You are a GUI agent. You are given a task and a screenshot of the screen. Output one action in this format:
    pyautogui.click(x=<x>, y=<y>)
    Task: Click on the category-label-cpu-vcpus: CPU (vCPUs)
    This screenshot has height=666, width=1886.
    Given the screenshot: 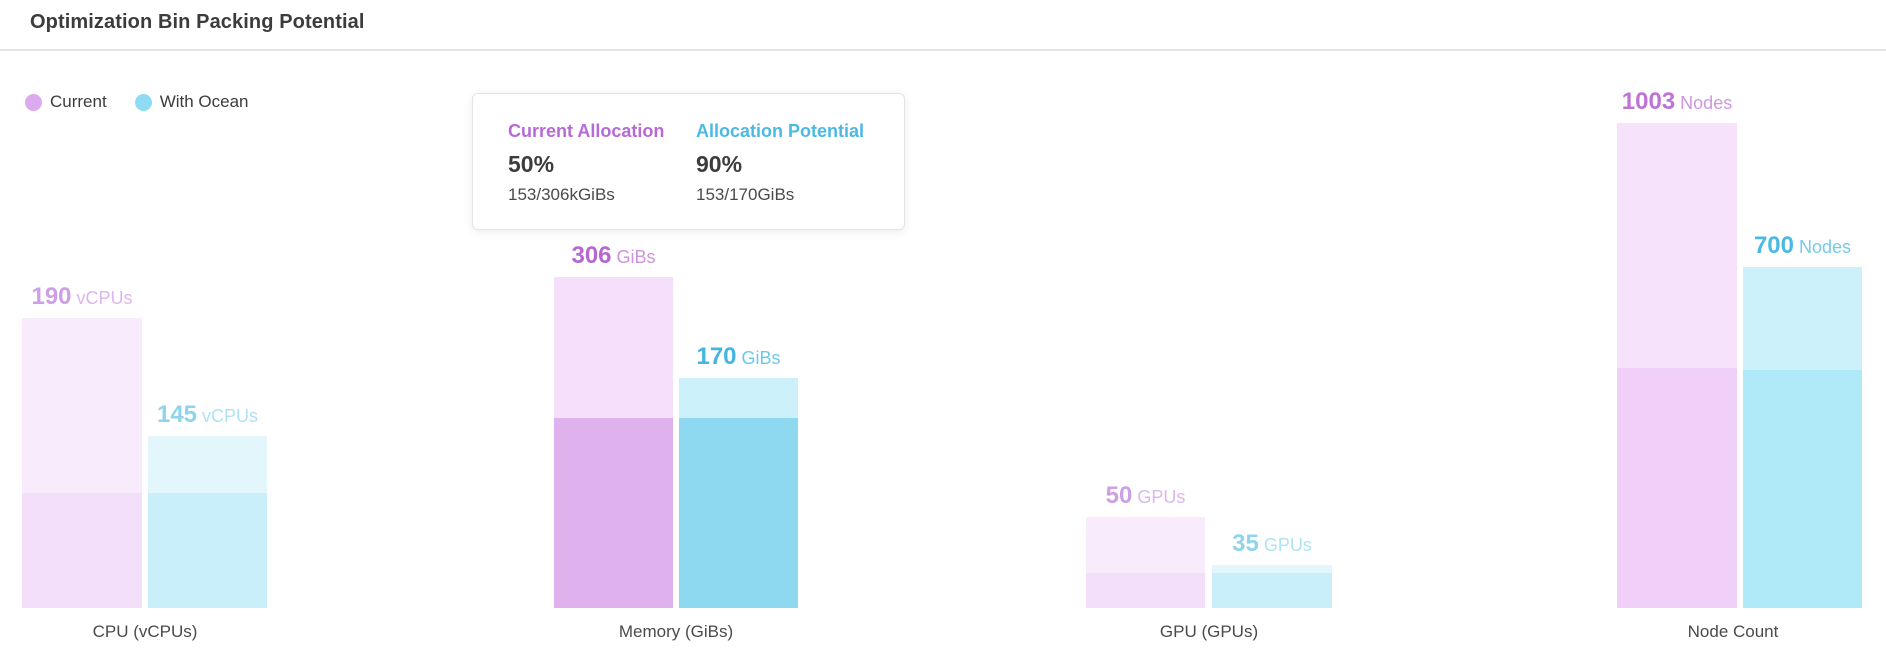 What is the action you would take?
    pyautogui.click(x=145, y=631)
    